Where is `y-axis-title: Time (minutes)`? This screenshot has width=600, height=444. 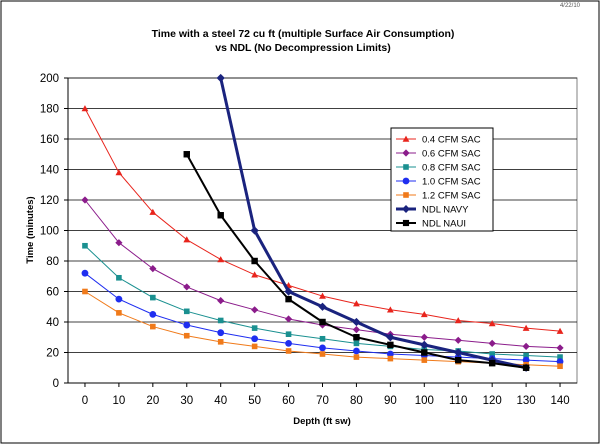
y-axis-title: Time (minutes) is located at coordinates (30, 229).